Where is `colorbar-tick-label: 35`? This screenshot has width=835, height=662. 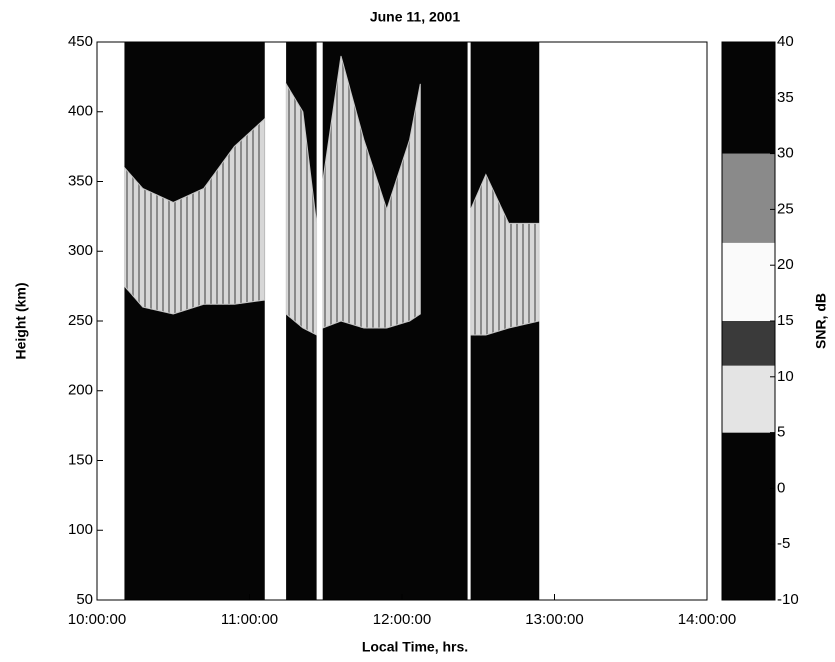
colorbar-tick-label: 35 is located at coordinates (785, 97).